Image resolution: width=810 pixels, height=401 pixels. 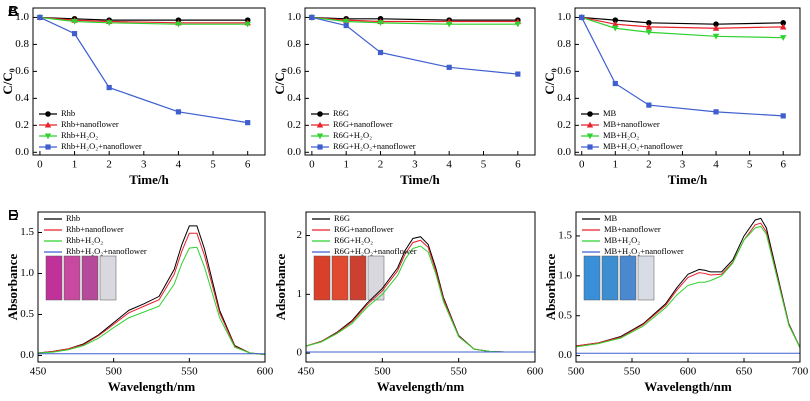 I want to click on y-tick-label: 0.0, so click(x=565, y=355).